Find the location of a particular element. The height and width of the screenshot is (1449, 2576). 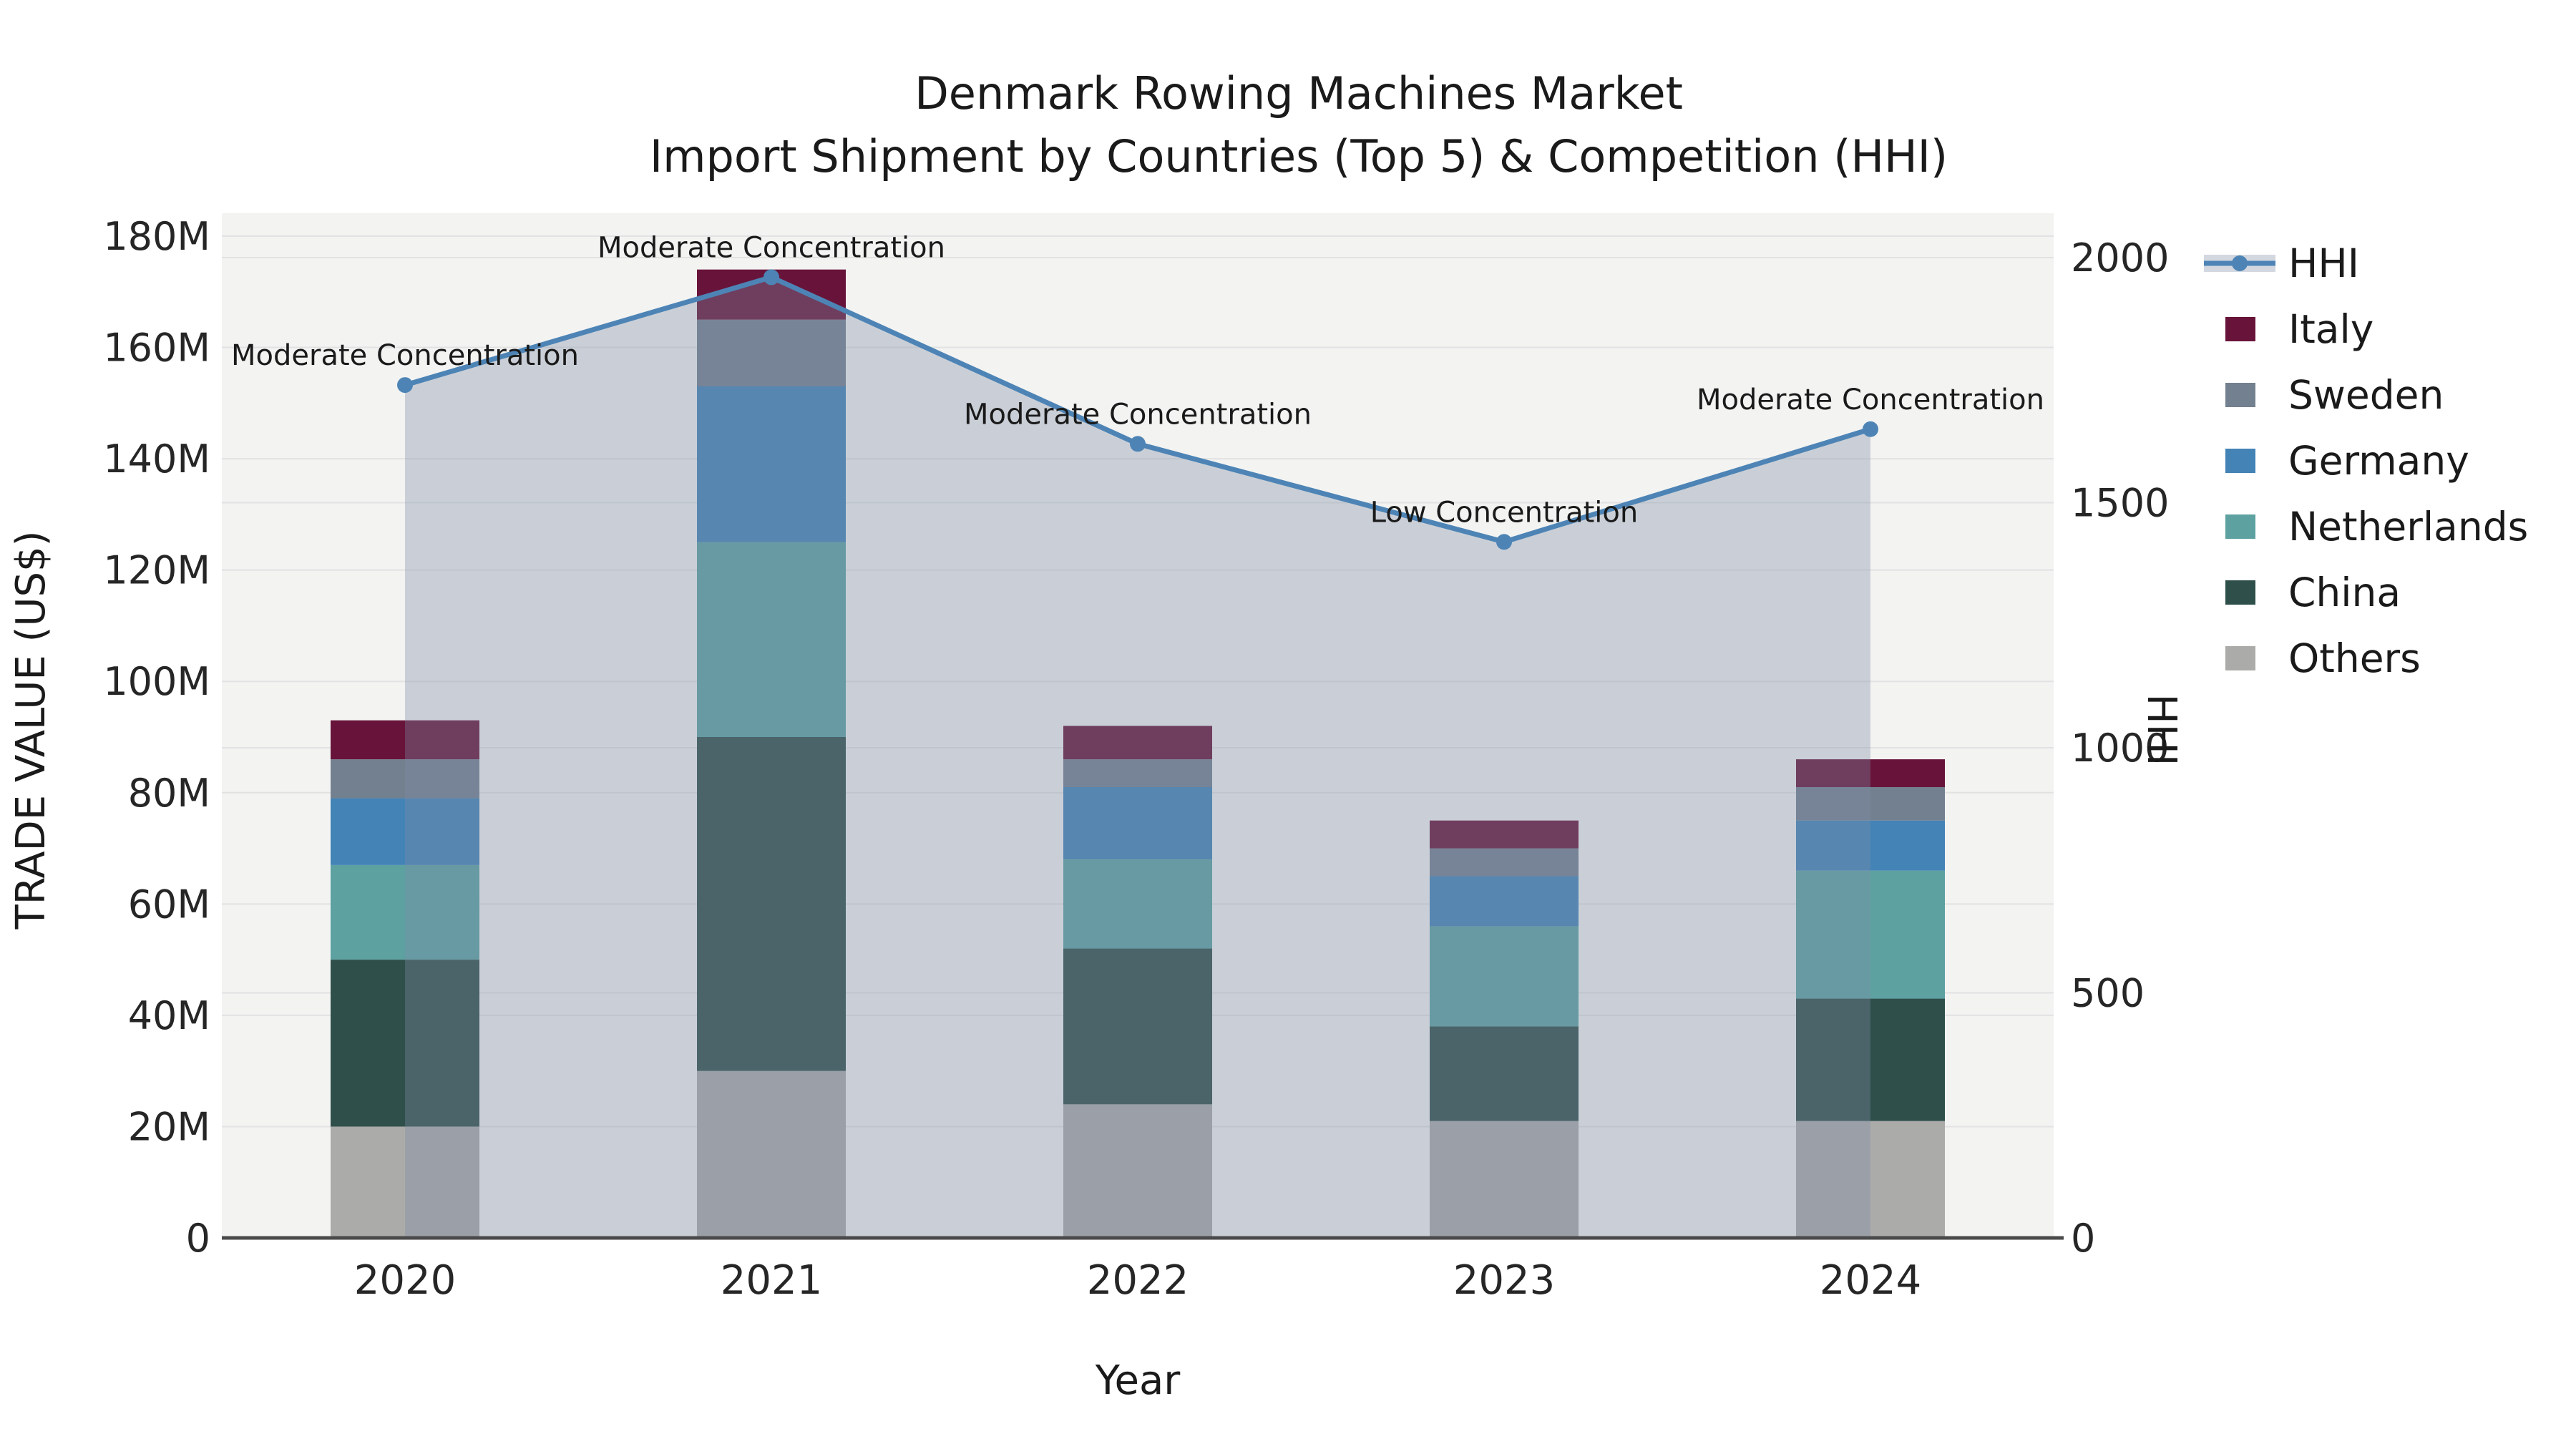

y-left-tick-160M: 160M is located at coordinates (156, 348).